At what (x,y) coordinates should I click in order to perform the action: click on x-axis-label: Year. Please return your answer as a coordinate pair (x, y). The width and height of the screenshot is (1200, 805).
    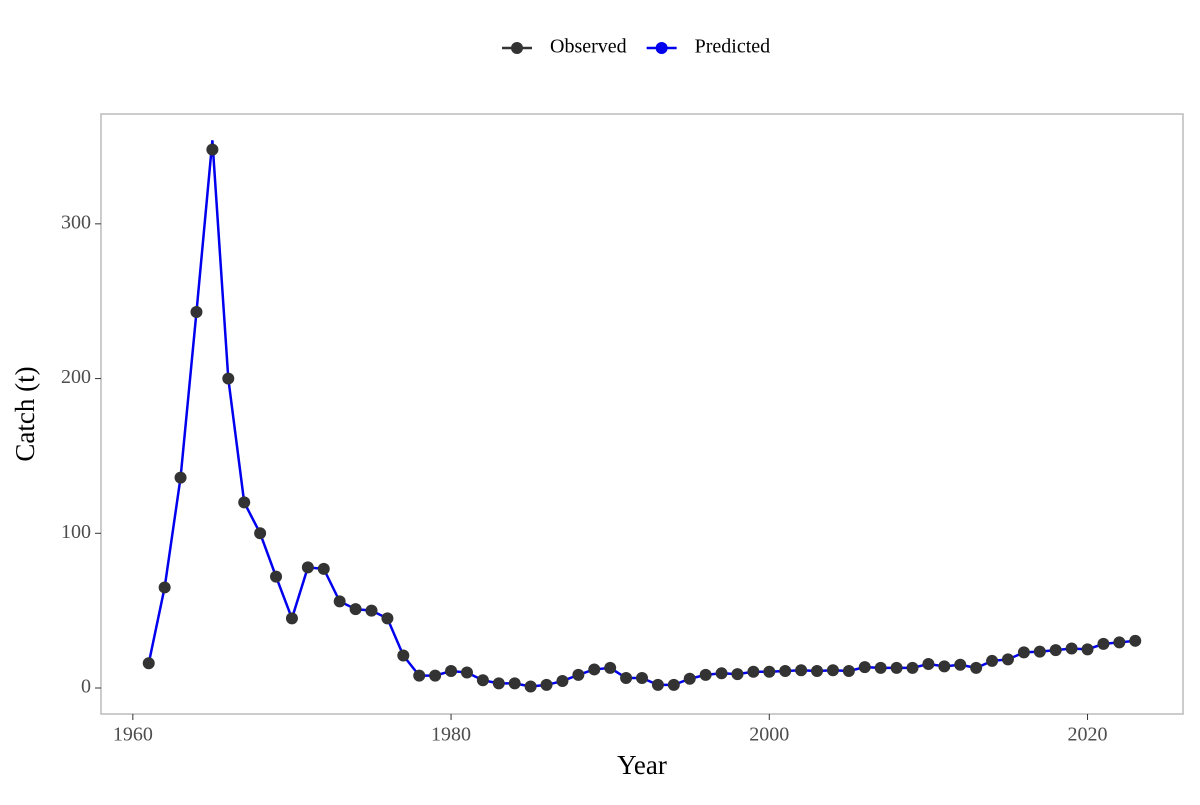
    Looking at the image, I should click on (642, 765).